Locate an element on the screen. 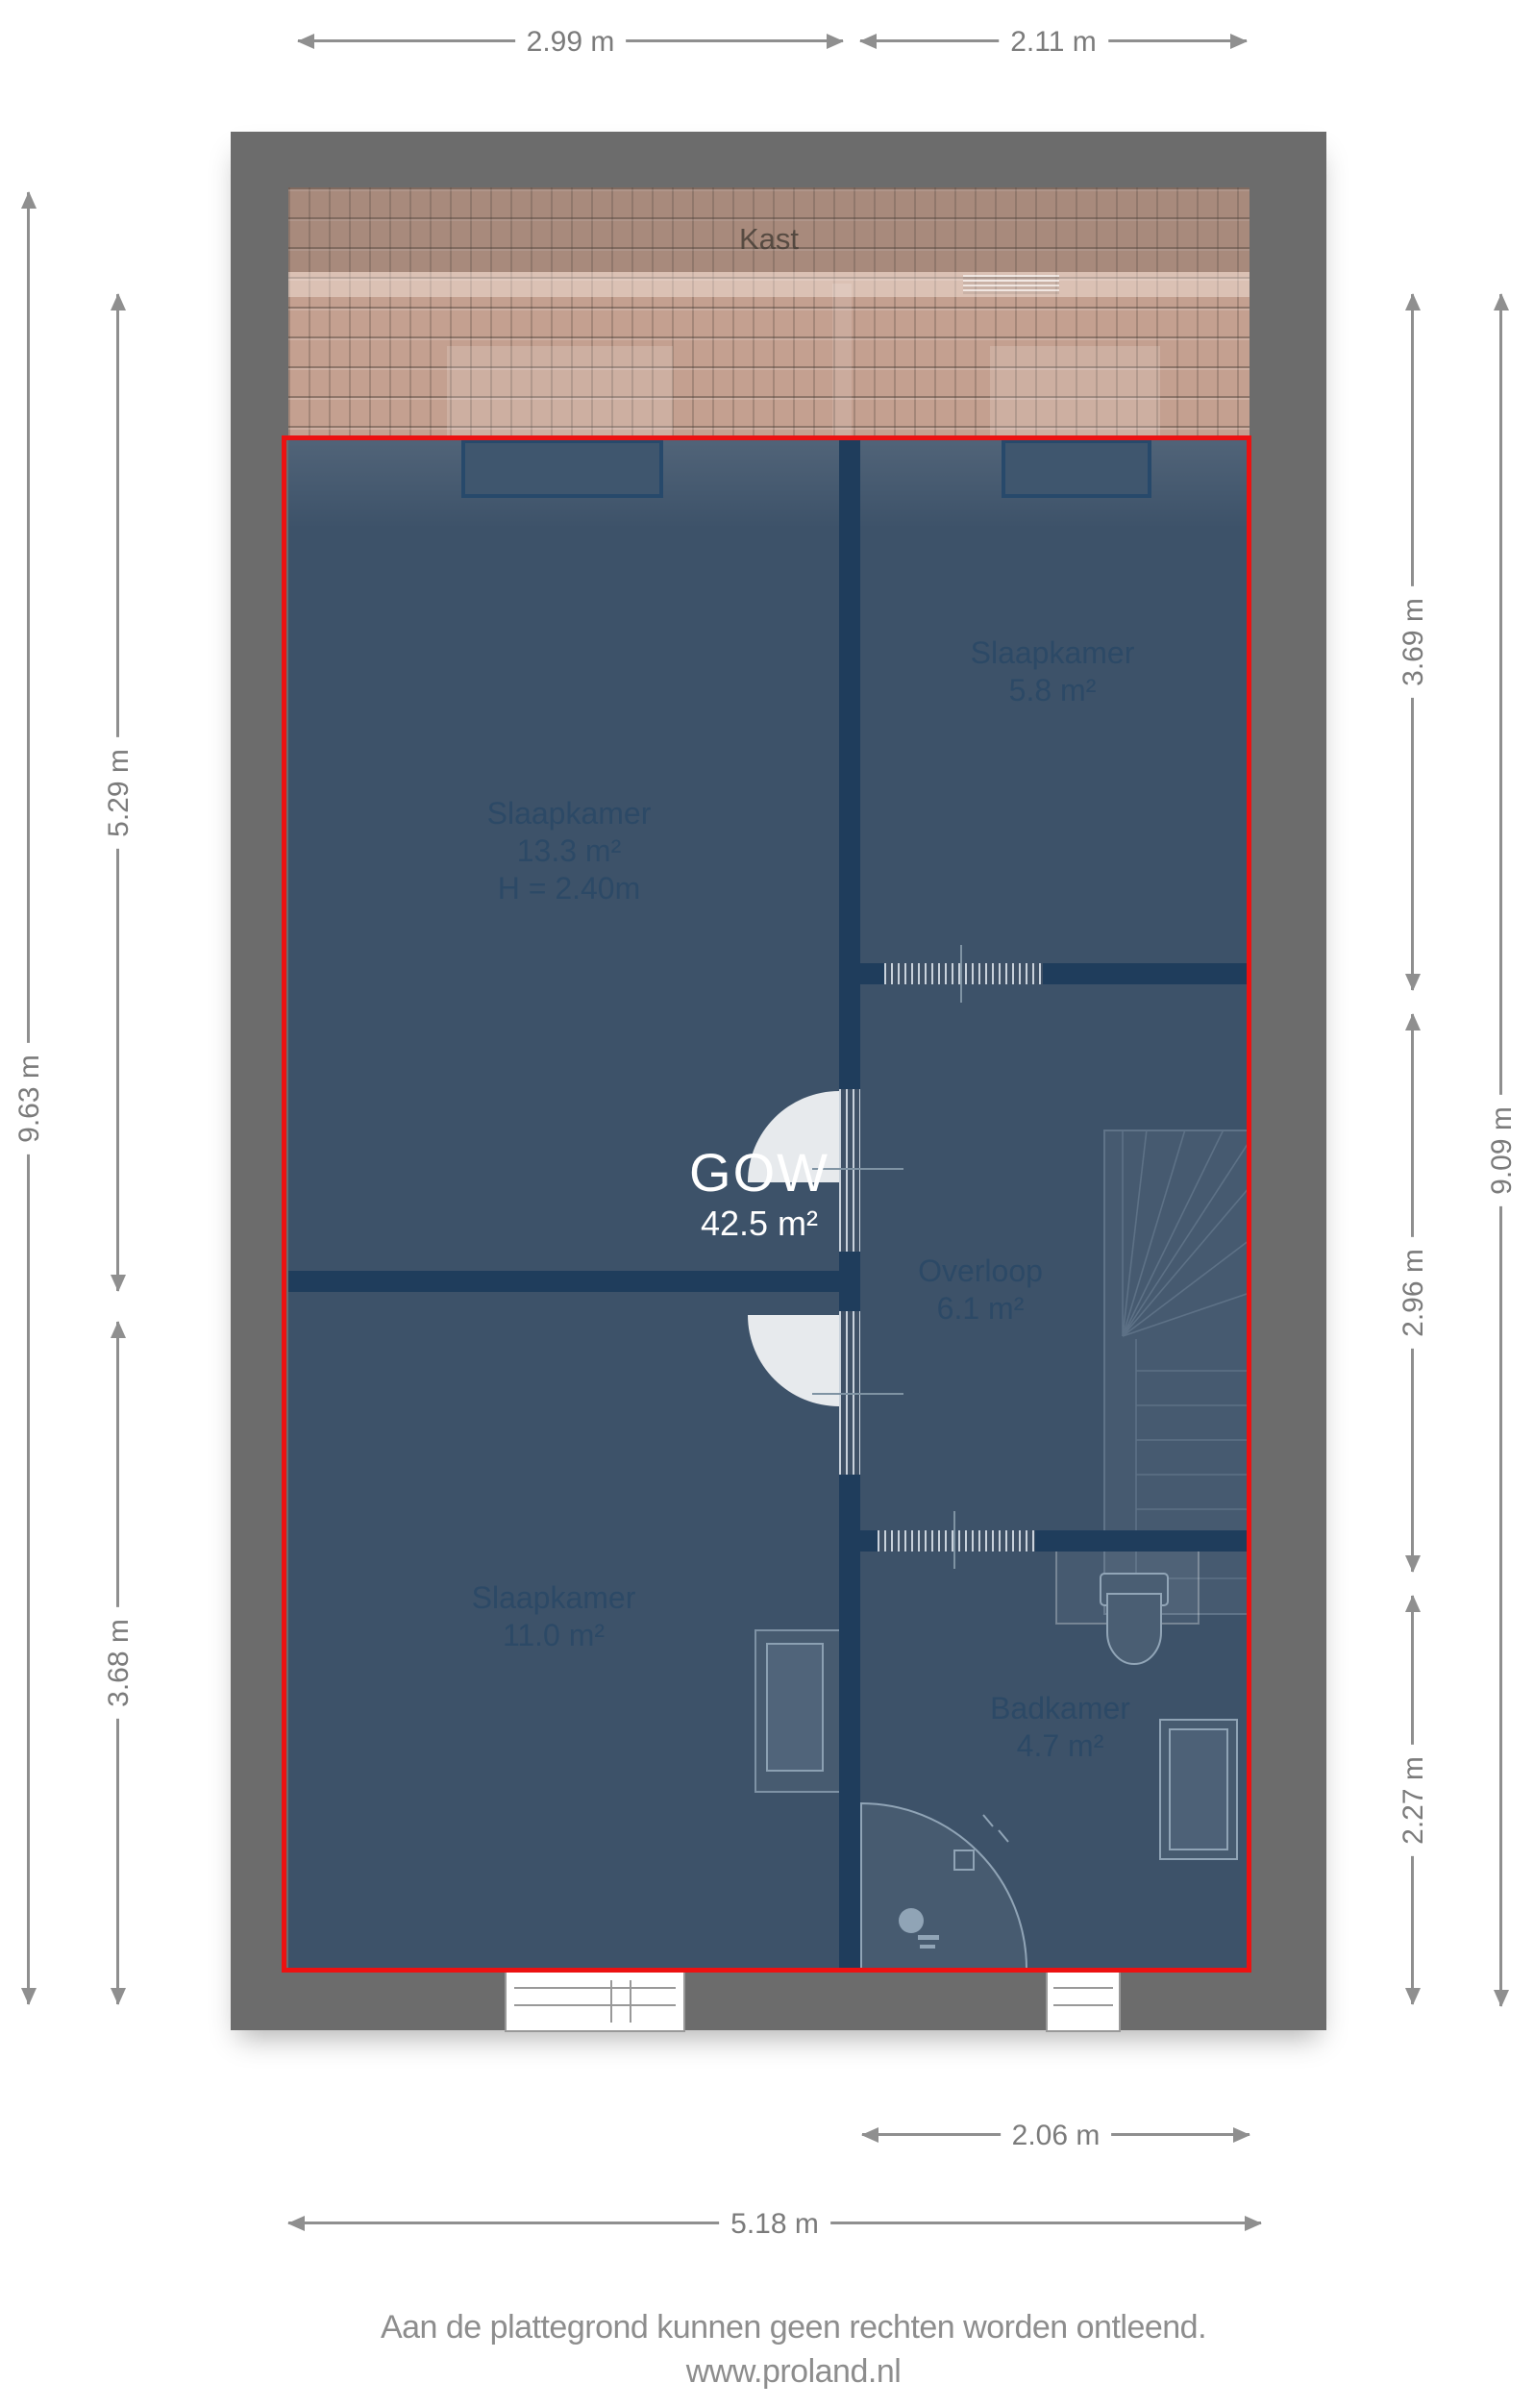  dimension-bottom-total: 5.18 m is located at coordinates (775, 2224).